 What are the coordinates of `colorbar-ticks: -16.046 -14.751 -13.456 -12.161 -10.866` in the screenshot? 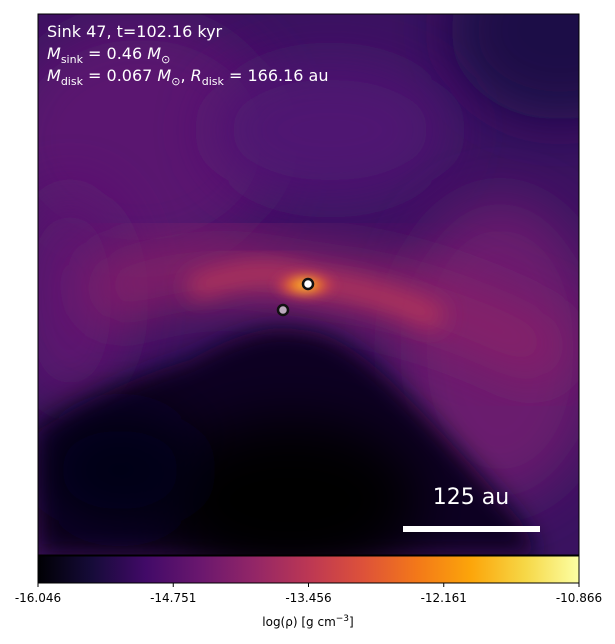 It's located at (308, 594).